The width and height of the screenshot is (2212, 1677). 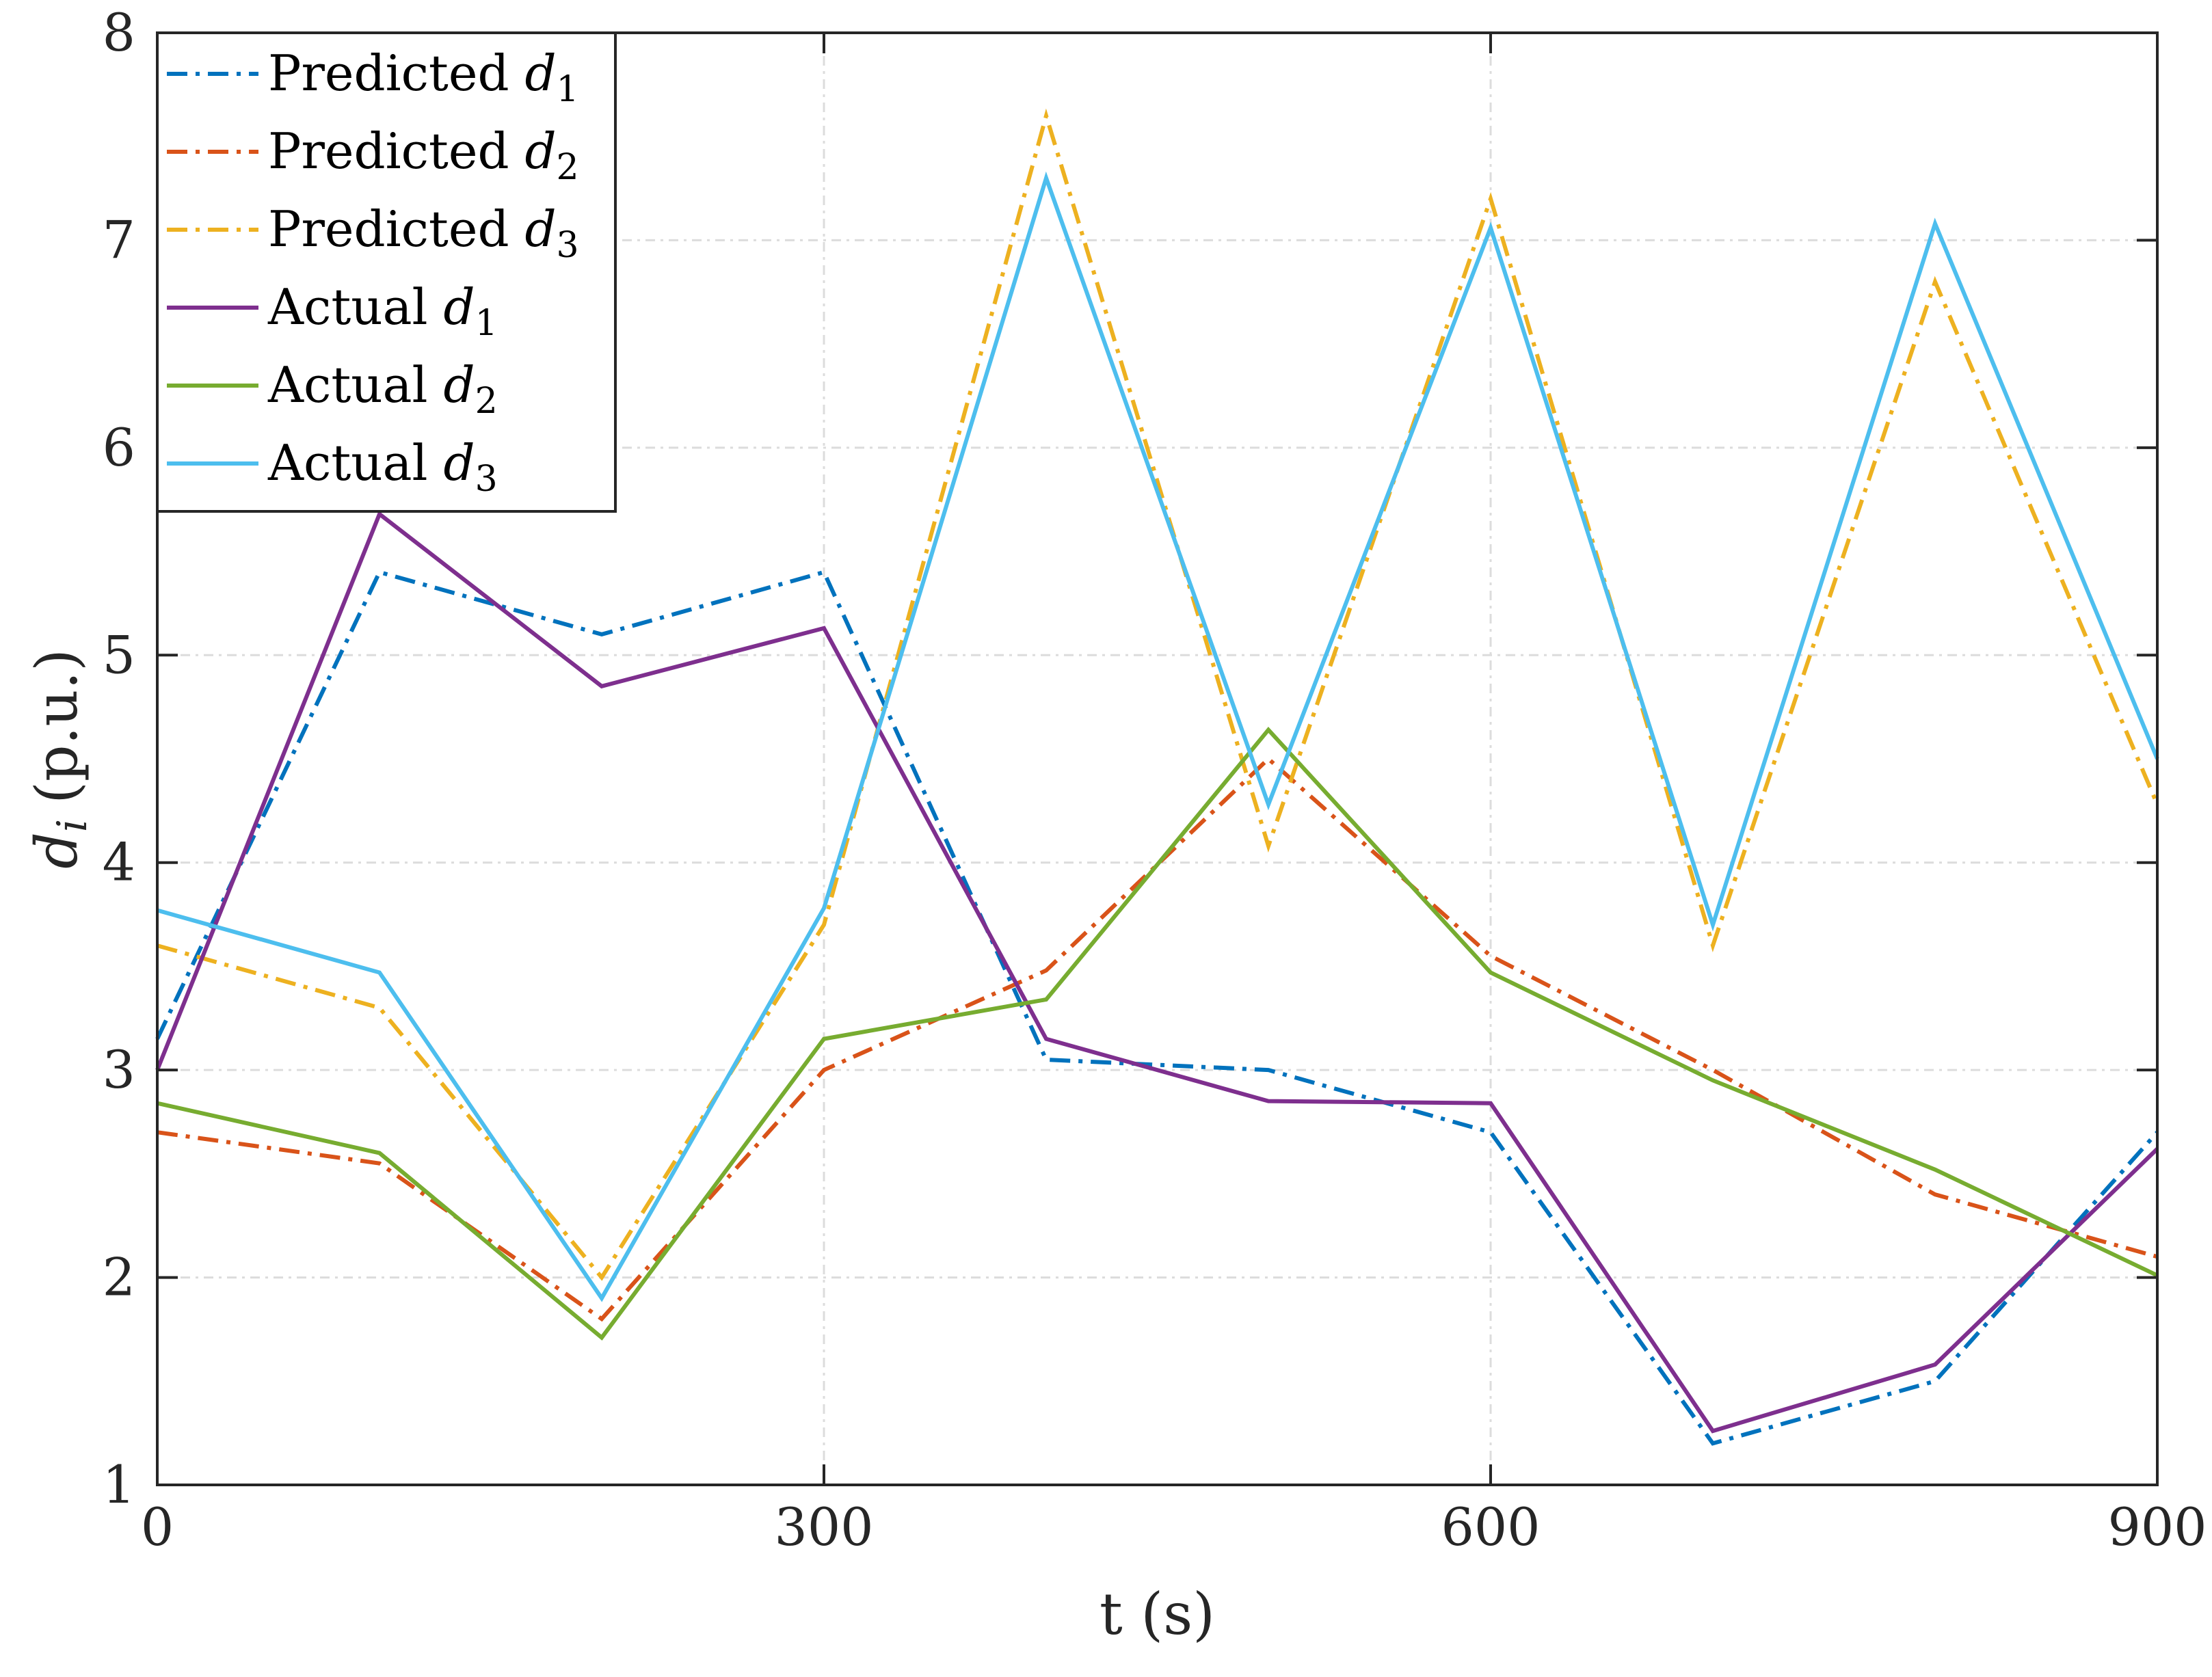 I want to click on y-axis-label-variable: d, so click(x=57, y=850).